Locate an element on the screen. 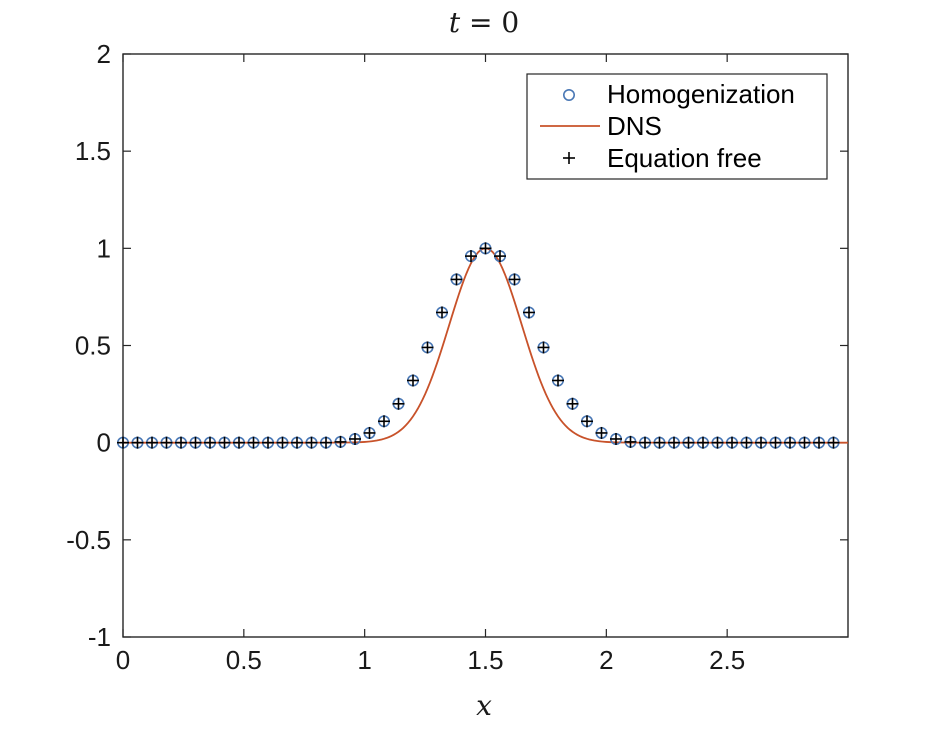 This screenshot has width=937, height=729. y-tick-label: 1 is located at coordinates (104, 248).